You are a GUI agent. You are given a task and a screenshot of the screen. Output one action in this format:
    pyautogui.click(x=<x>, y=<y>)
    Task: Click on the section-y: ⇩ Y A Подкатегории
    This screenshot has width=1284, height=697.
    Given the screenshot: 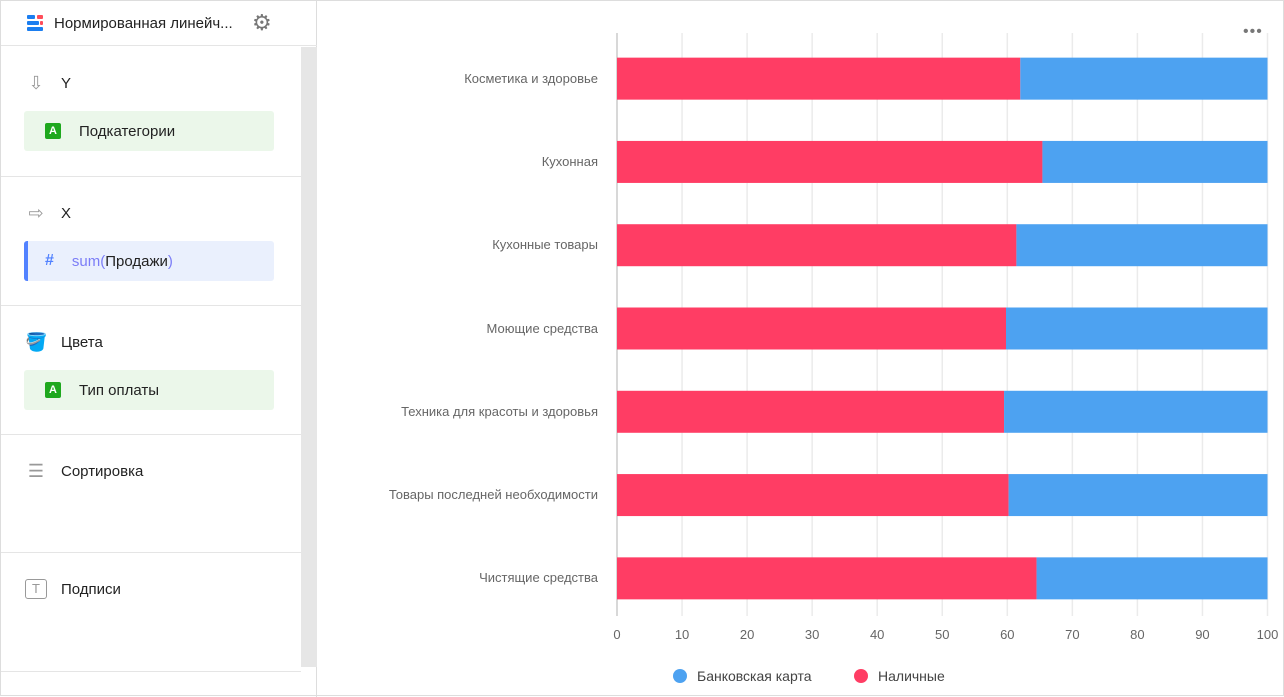 What is the action you would take?
    pyautogui.click(x=151, y=112)
    